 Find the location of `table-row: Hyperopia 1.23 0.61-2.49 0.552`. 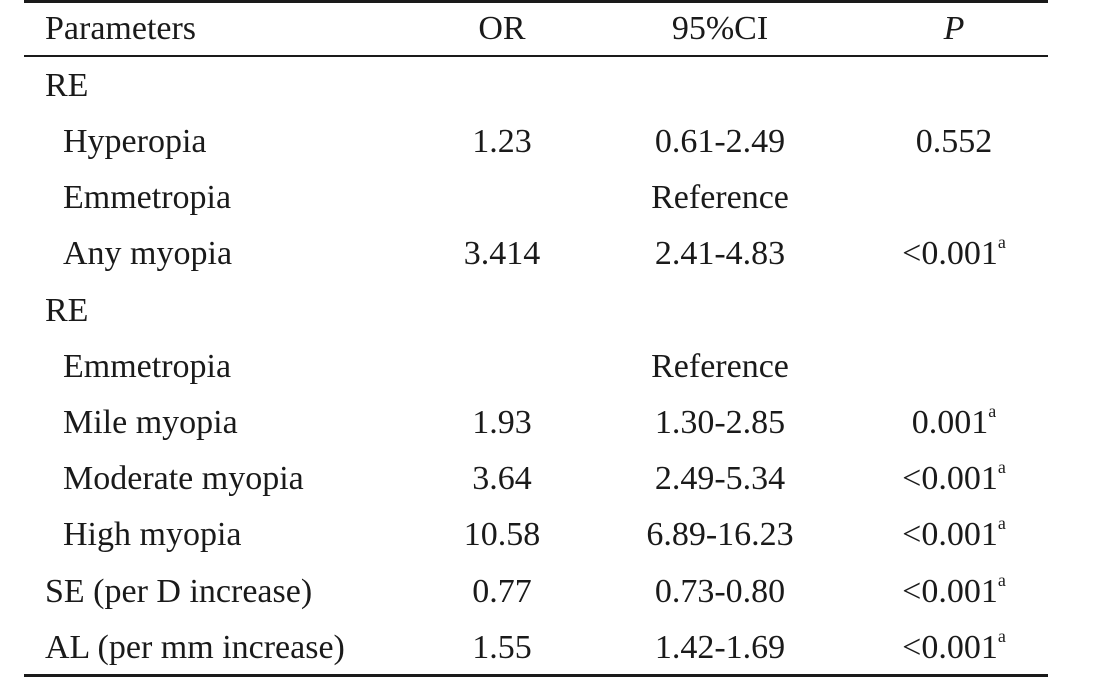

table-row: Hyperopia 1.23 0.61-2.49 0.552 is located at coordinates (536, 142).